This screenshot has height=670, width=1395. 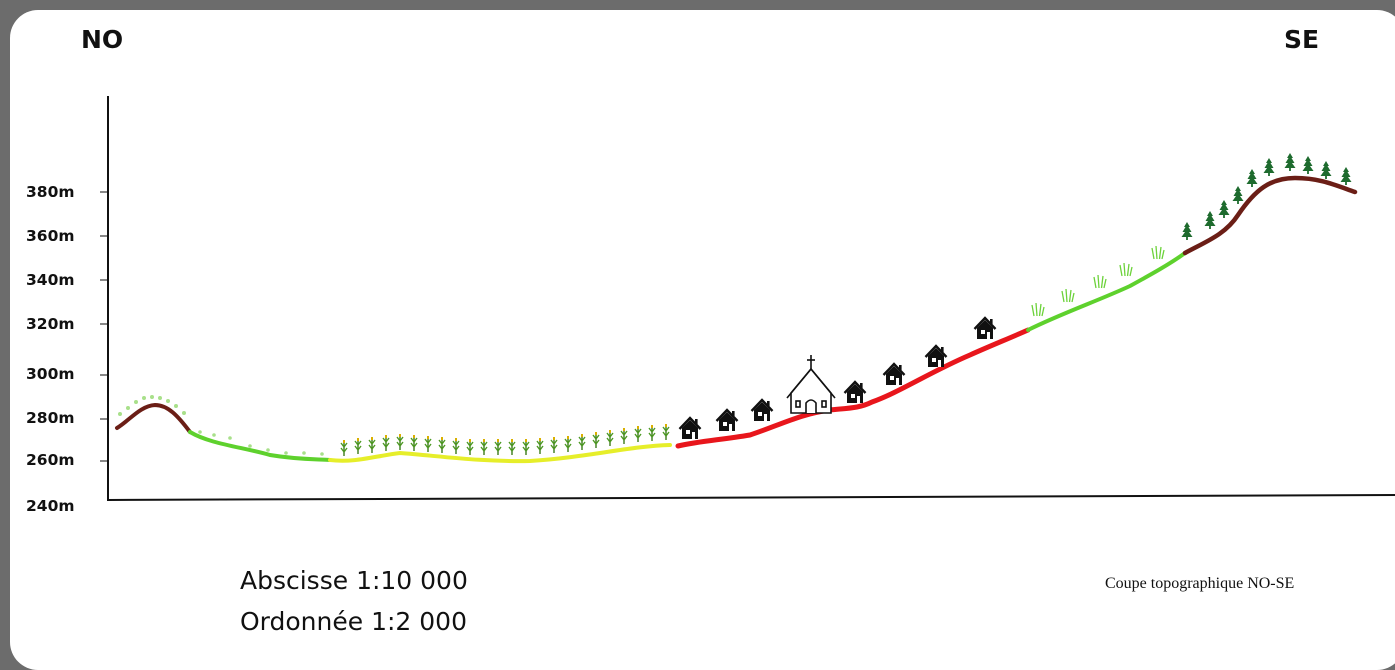 I want to click on grass-icon-row, so click(x=1098, y=281).